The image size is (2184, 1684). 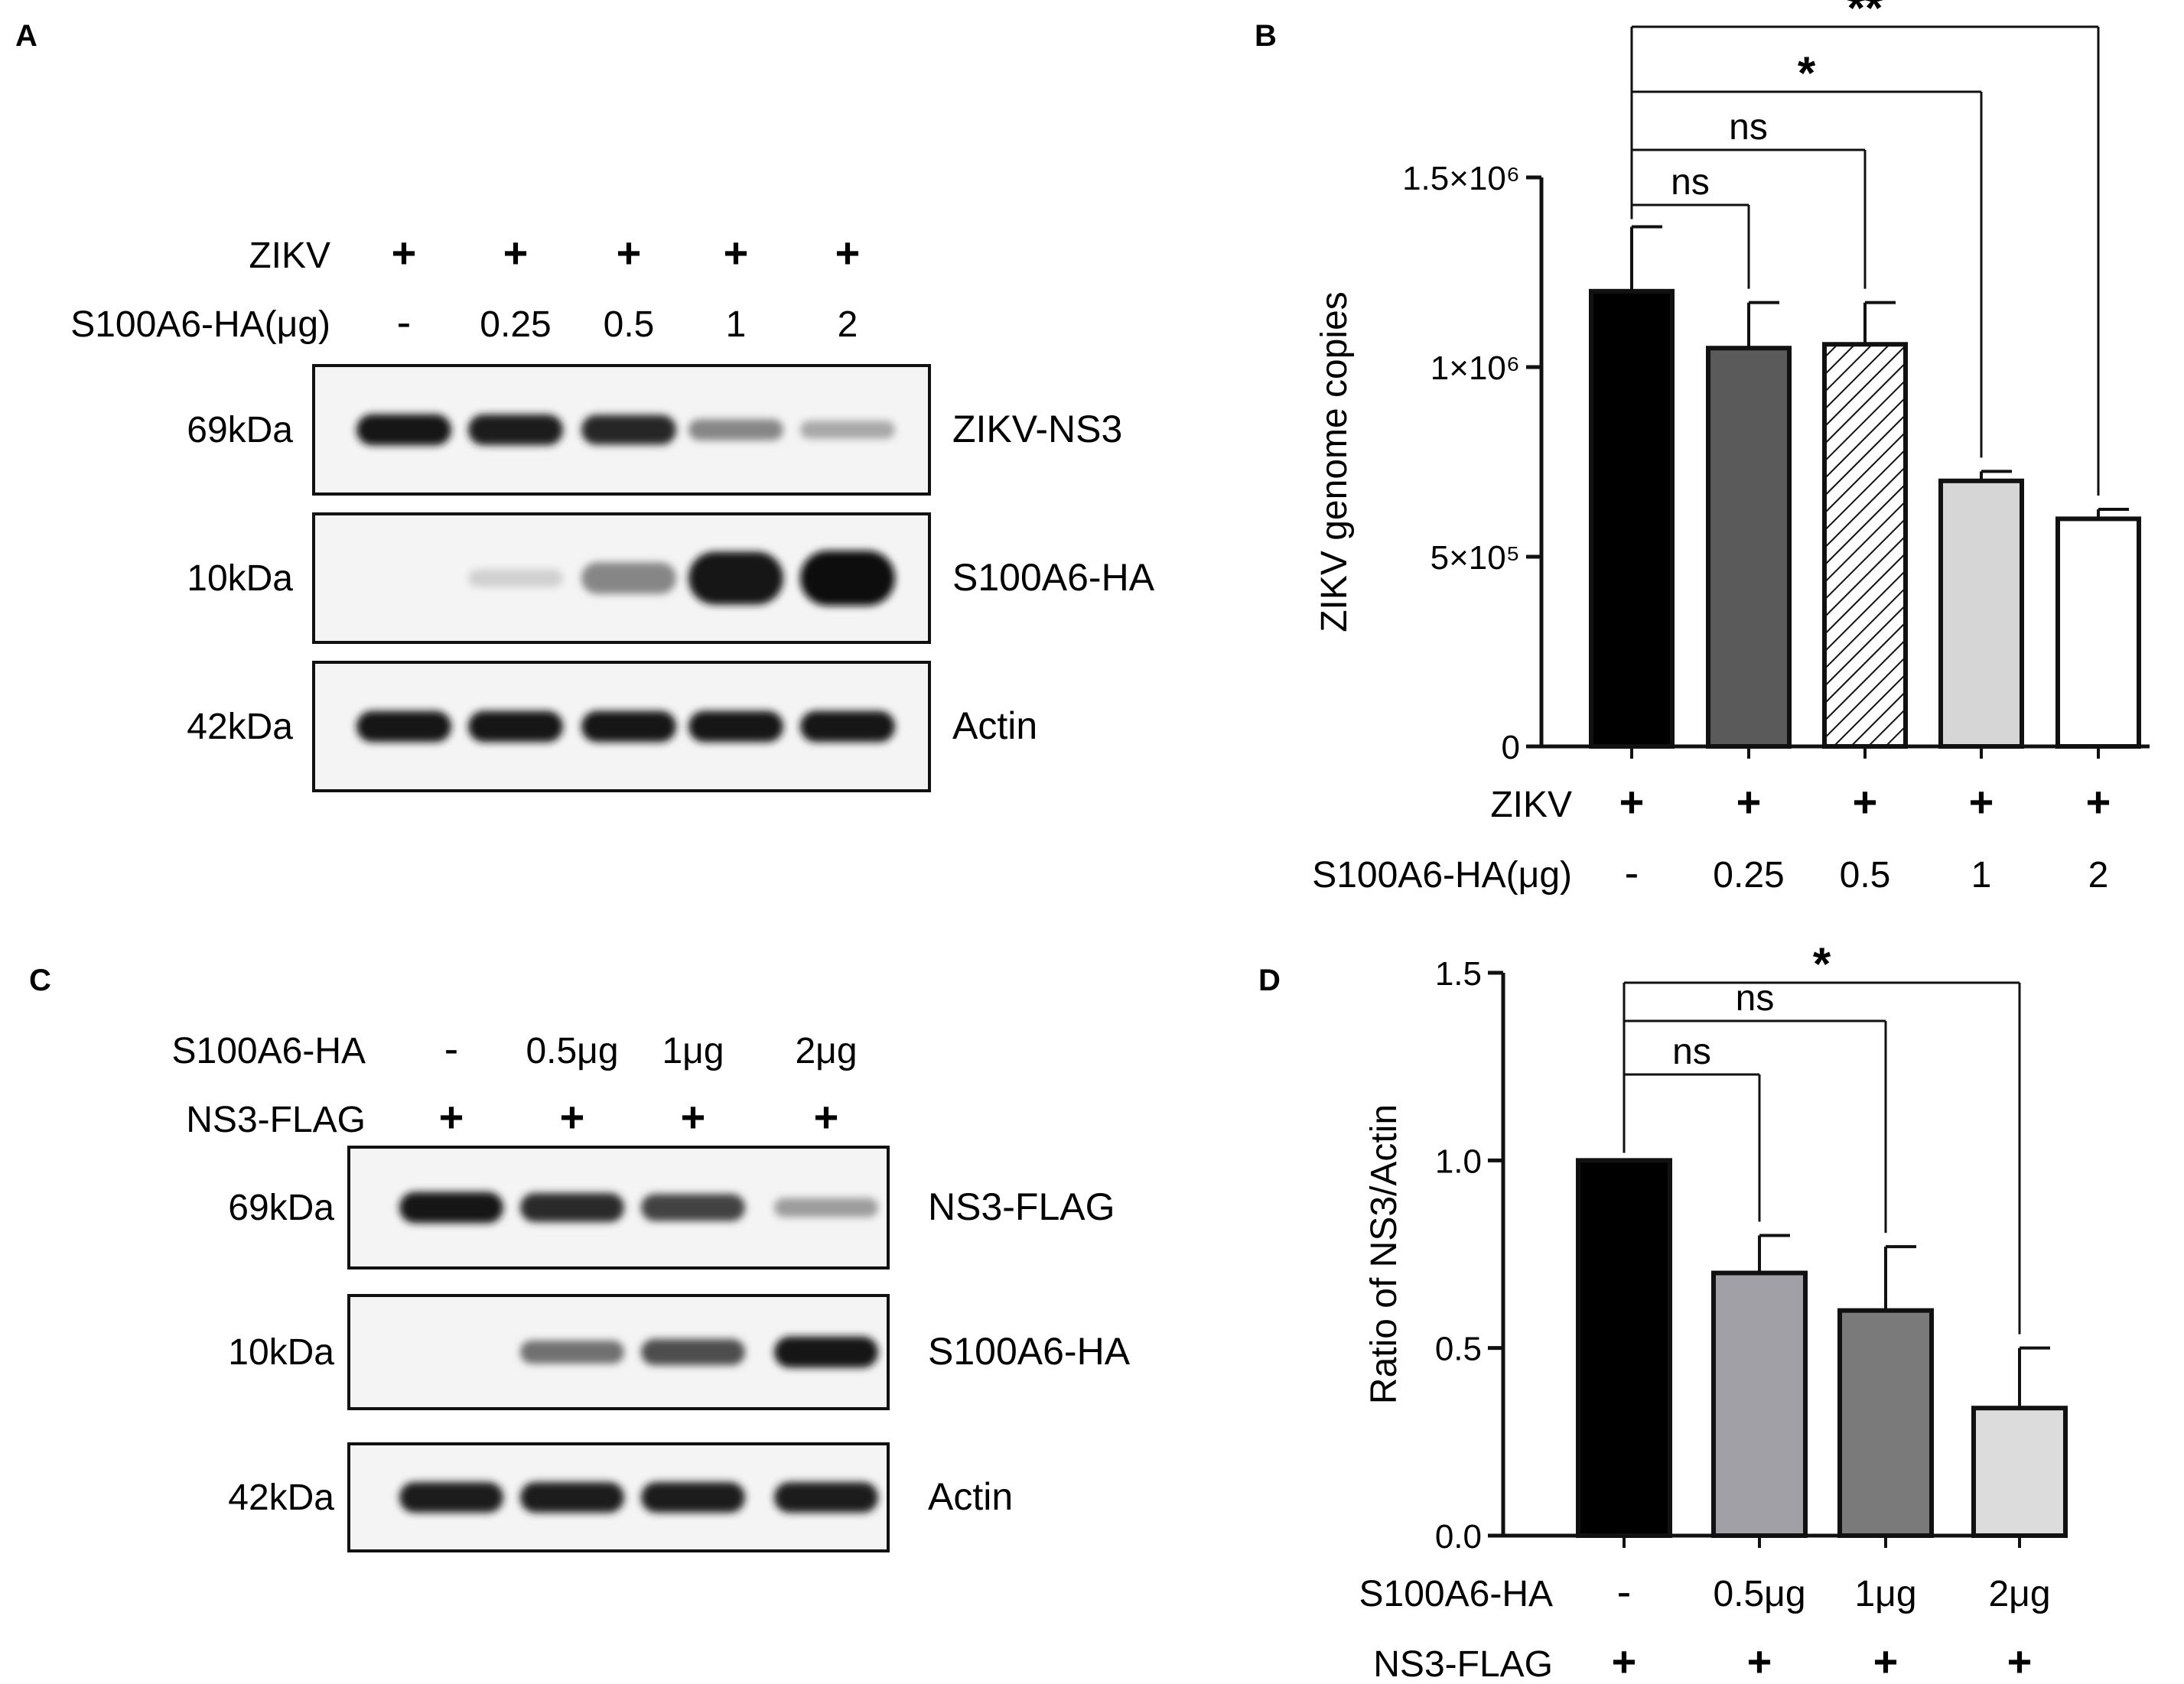 What do you see at coordinates (1459, 1349) in the screenshot?
I see `y-tick-label: 0.5` at bounding box center [1459, 1349].